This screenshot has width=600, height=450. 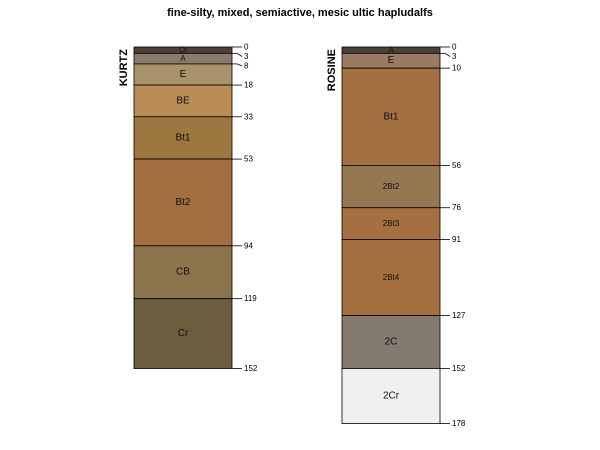 I want to click on profile-name-rosine: ROSINE, so click(x=332, y=70).